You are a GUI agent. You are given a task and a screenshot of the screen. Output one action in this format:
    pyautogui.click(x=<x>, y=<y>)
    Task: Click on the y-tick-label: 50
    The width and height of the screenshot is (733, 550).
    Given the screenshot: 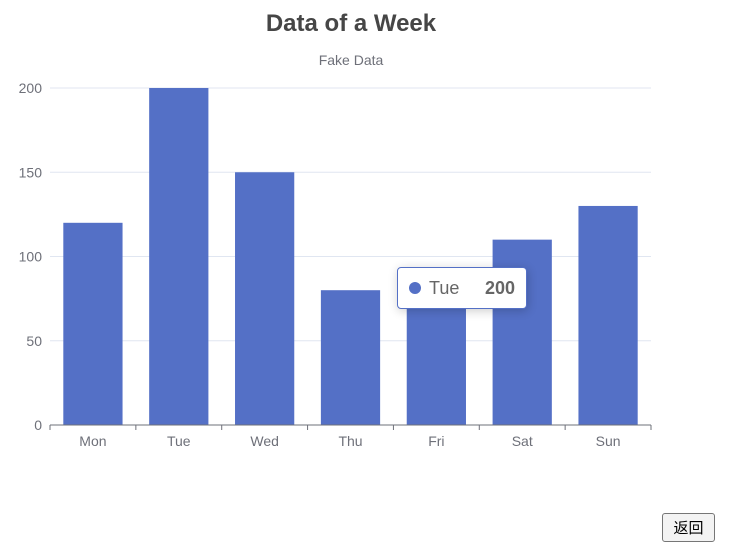 What is the action you would take?
    pyautogui.click(x=34, y=341)
    